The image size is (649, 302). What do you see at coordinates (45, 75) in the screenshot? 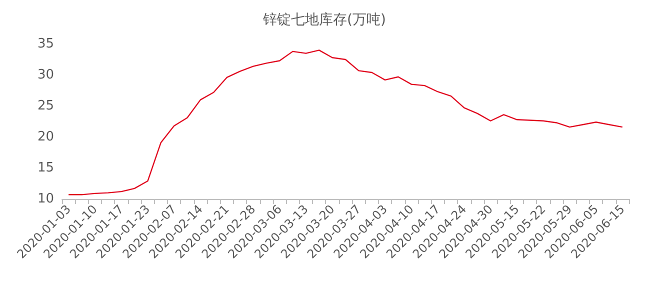
I see `y-tick-label: 30` at bounding box center [45, 75].